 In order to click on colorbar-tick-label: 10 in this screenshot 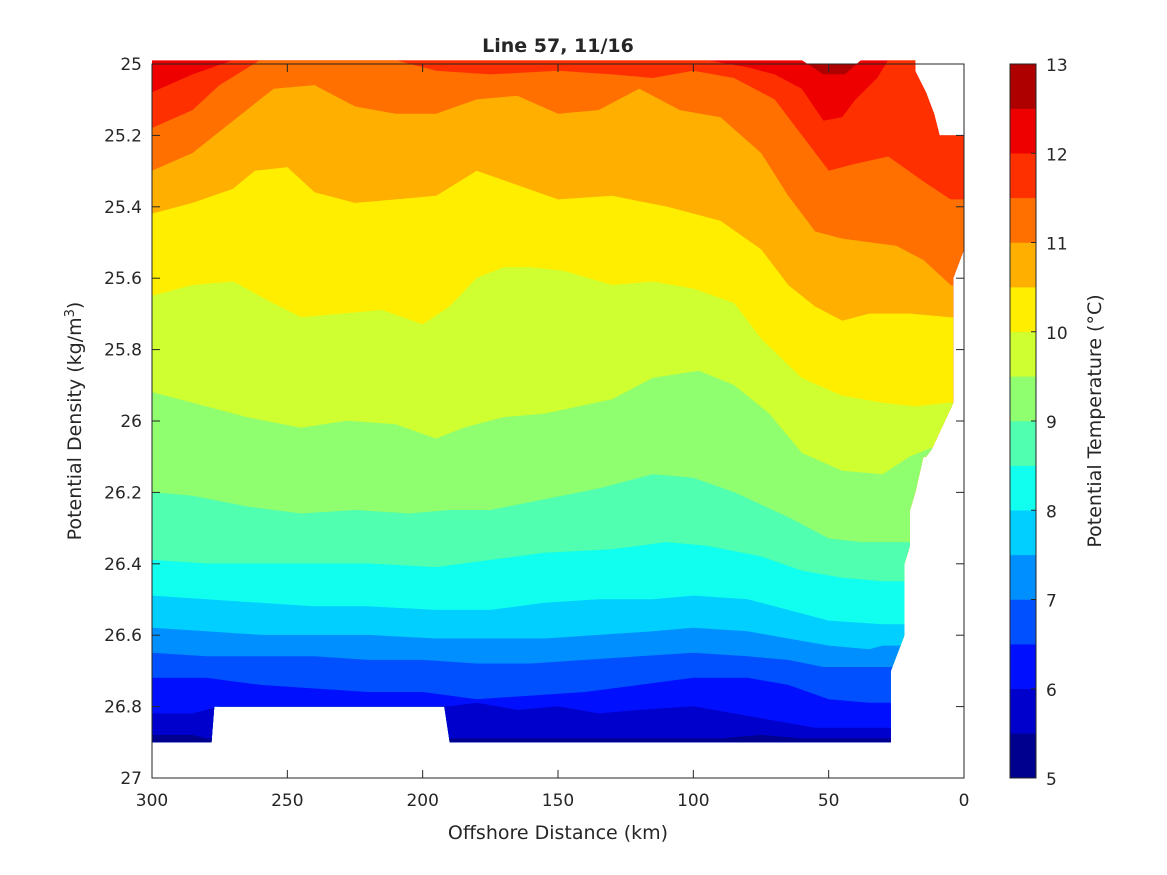, I will do `click(1057, 334)`.